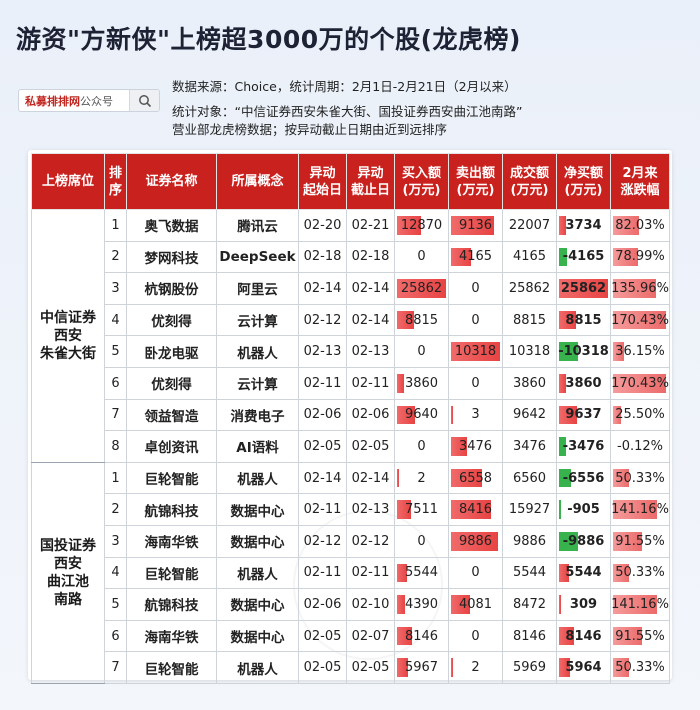  Describe the element at coordinates (421, 173) in the screenshot. I see `column-header-text: 买入额` at that location.